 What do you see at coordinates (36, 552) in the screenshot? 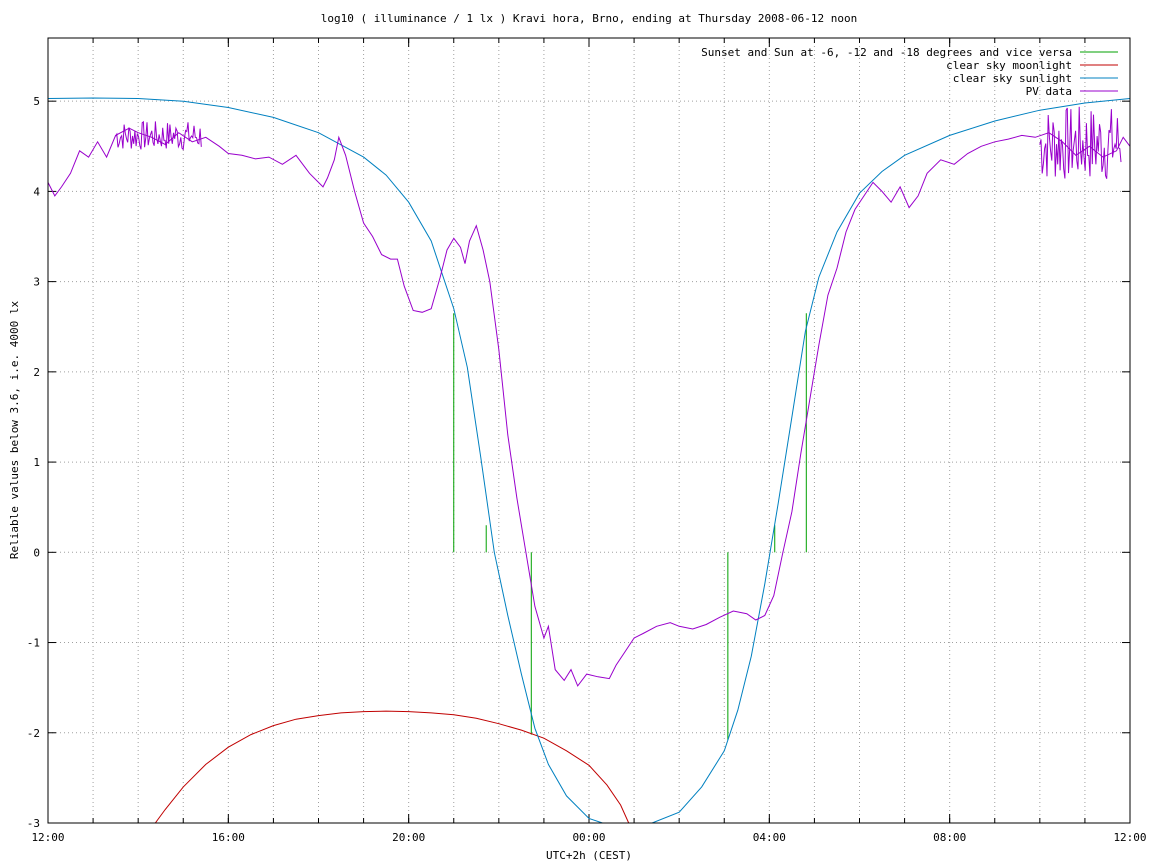
I see `tick-label-y: 0` at bounding box center [36, 552].